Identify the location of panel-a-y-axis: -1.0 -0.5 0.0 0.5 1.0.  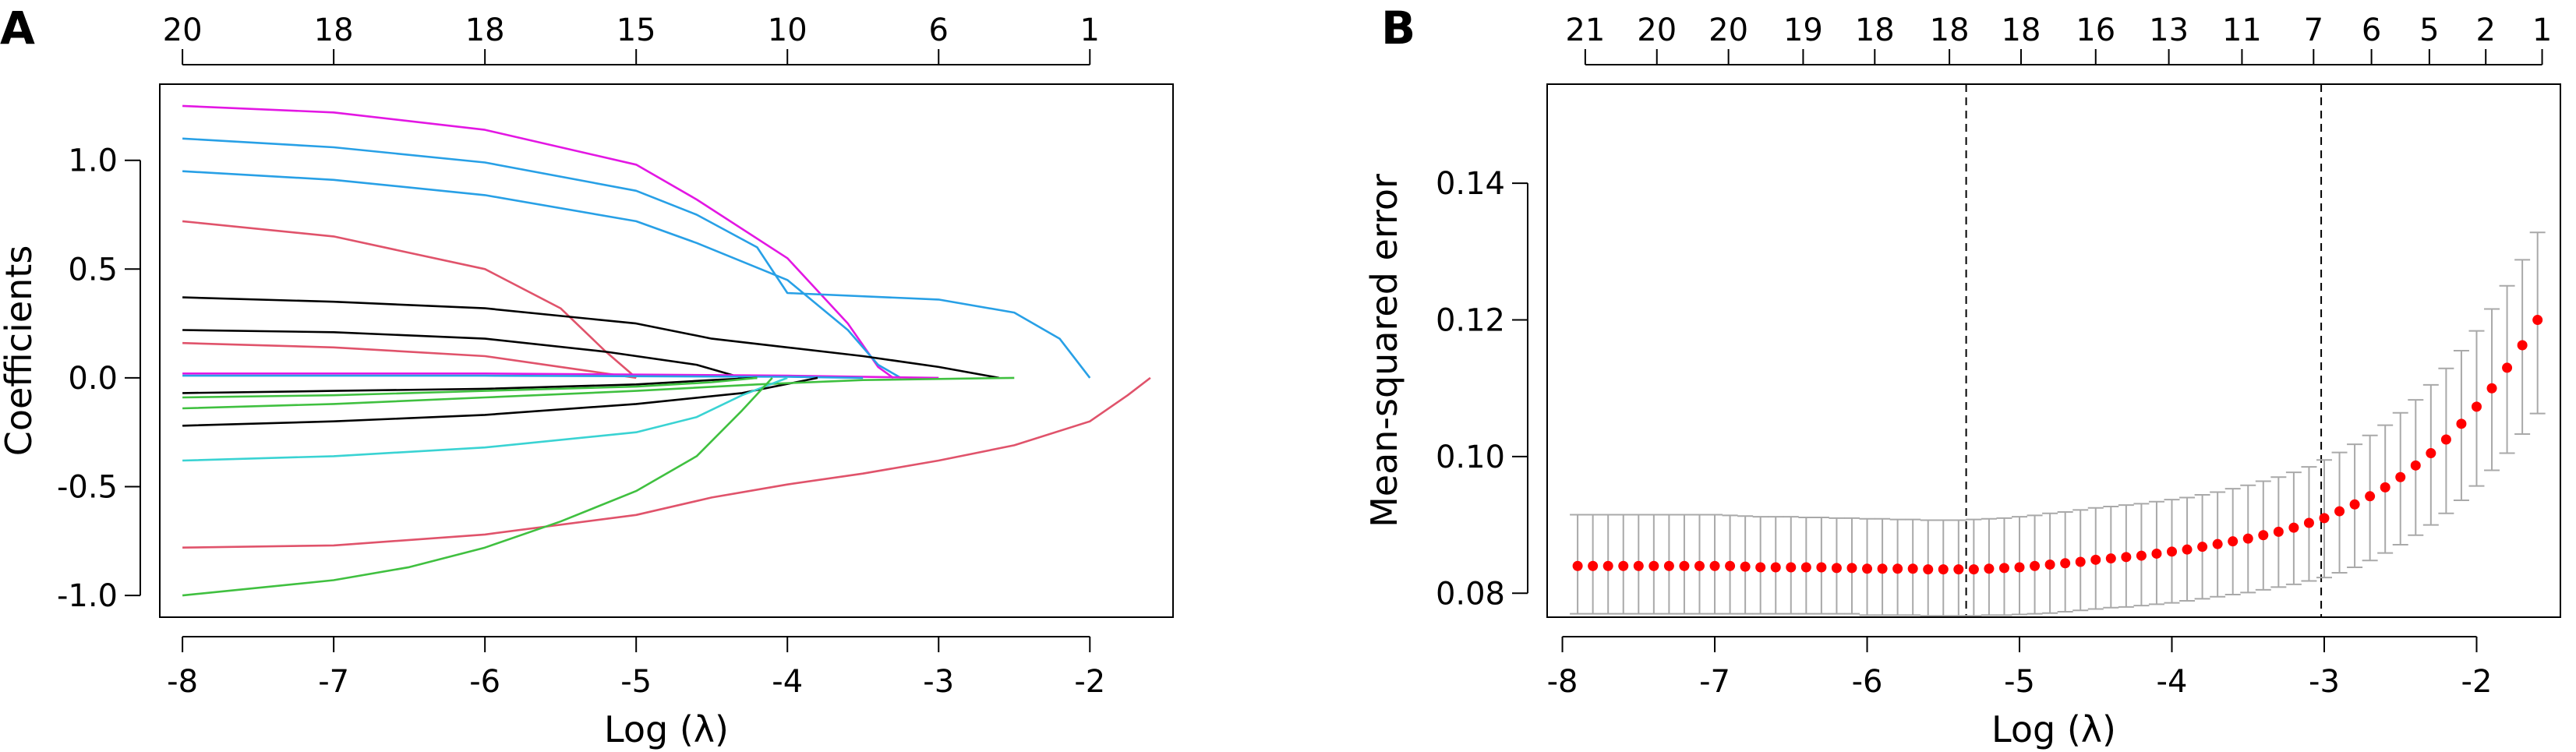
(99, 378).